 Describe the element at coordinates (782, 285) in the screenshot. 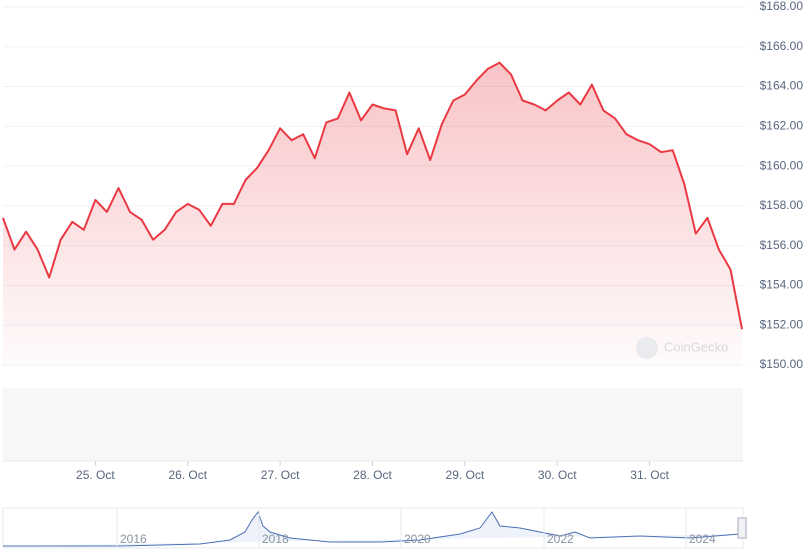

I see `y-tick-label: $154.00` at that location.